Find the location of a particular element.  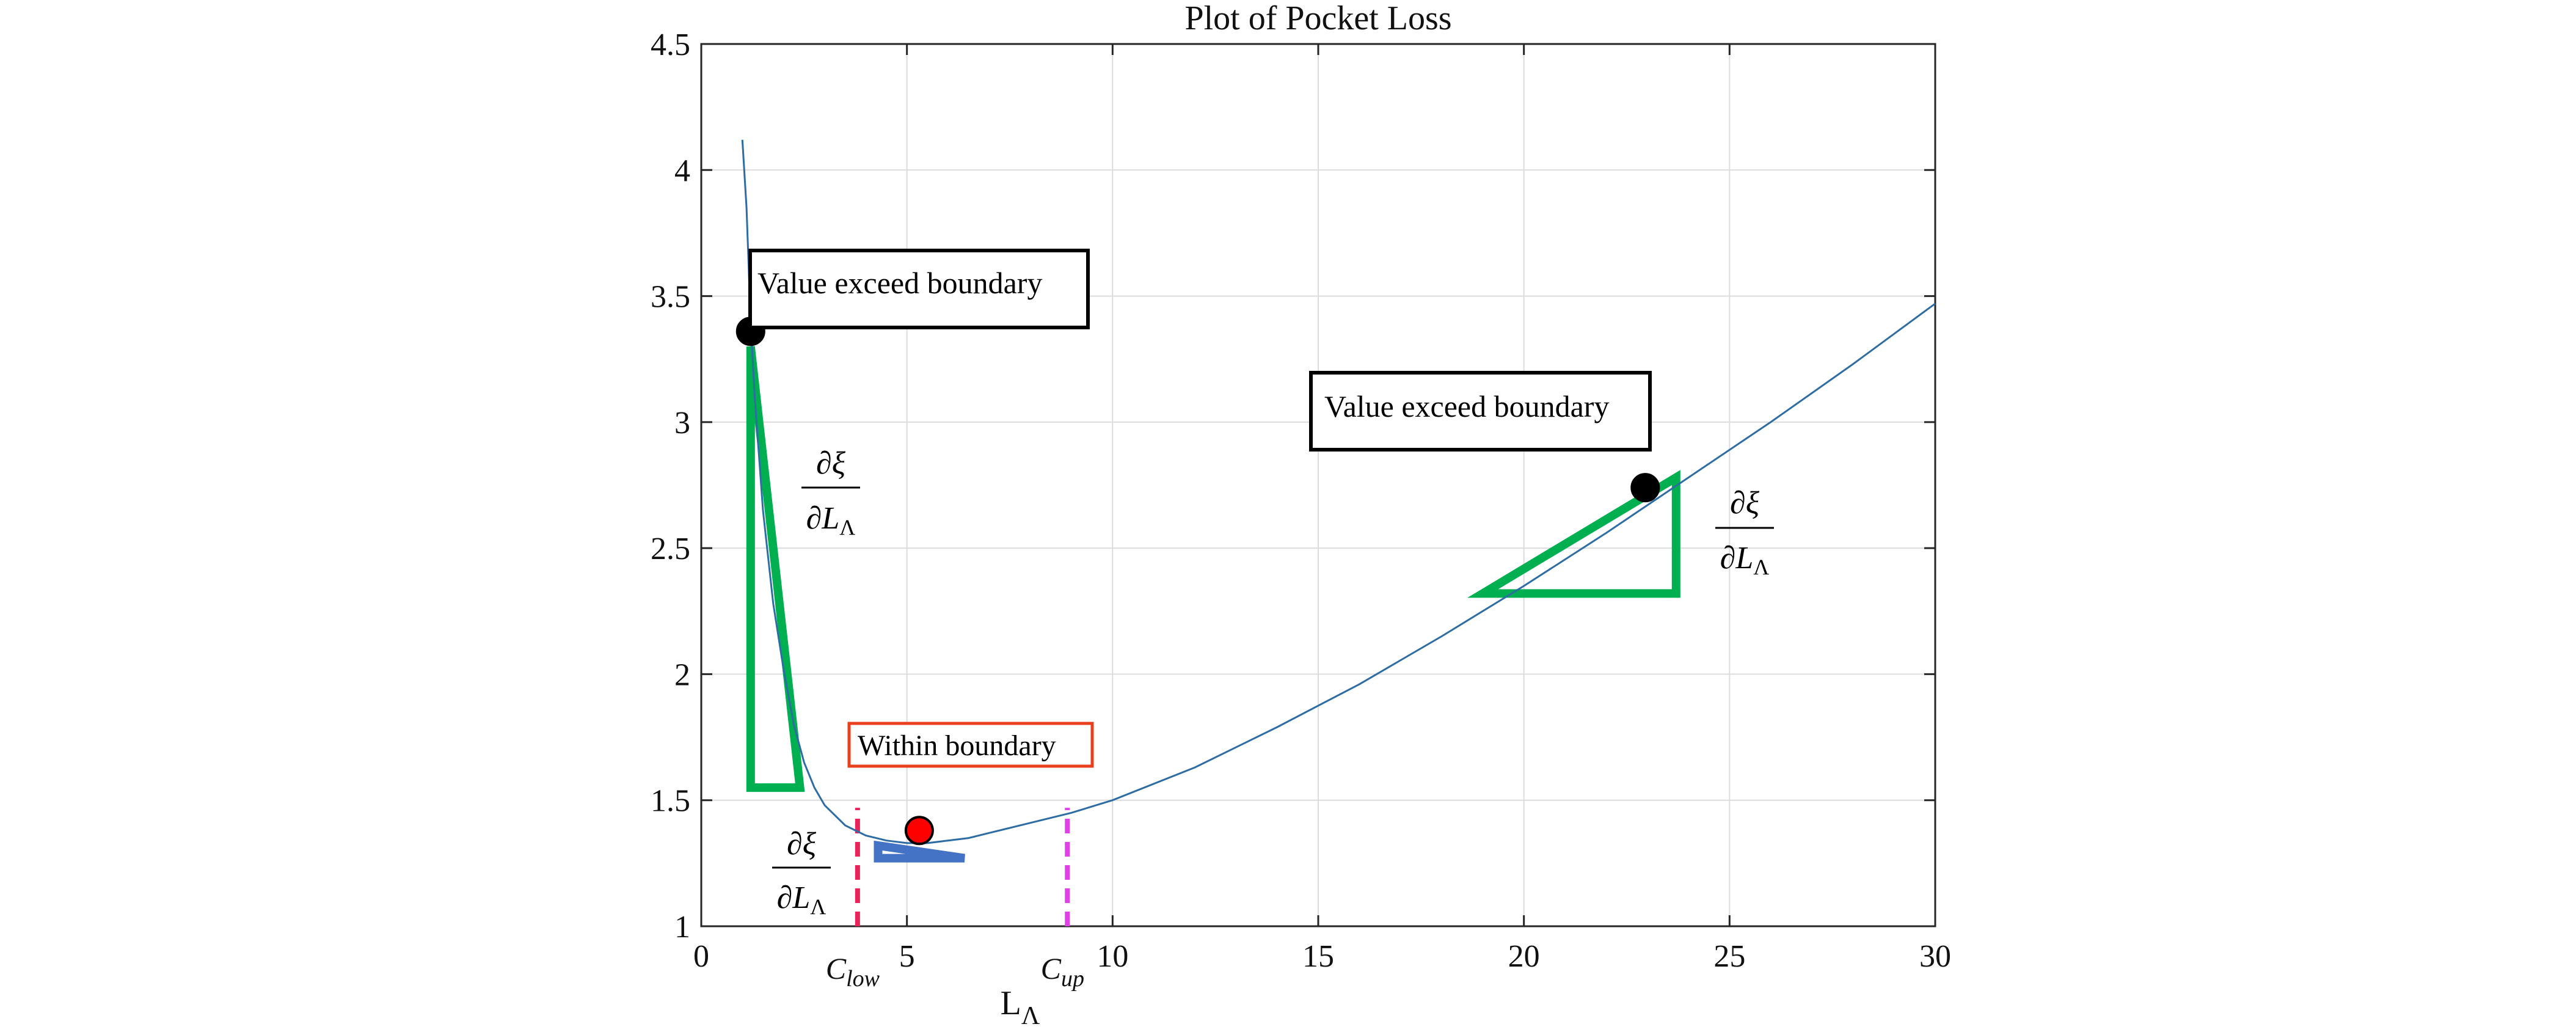

y-tick-label: 2.5 is located at coordinates (670, 549).